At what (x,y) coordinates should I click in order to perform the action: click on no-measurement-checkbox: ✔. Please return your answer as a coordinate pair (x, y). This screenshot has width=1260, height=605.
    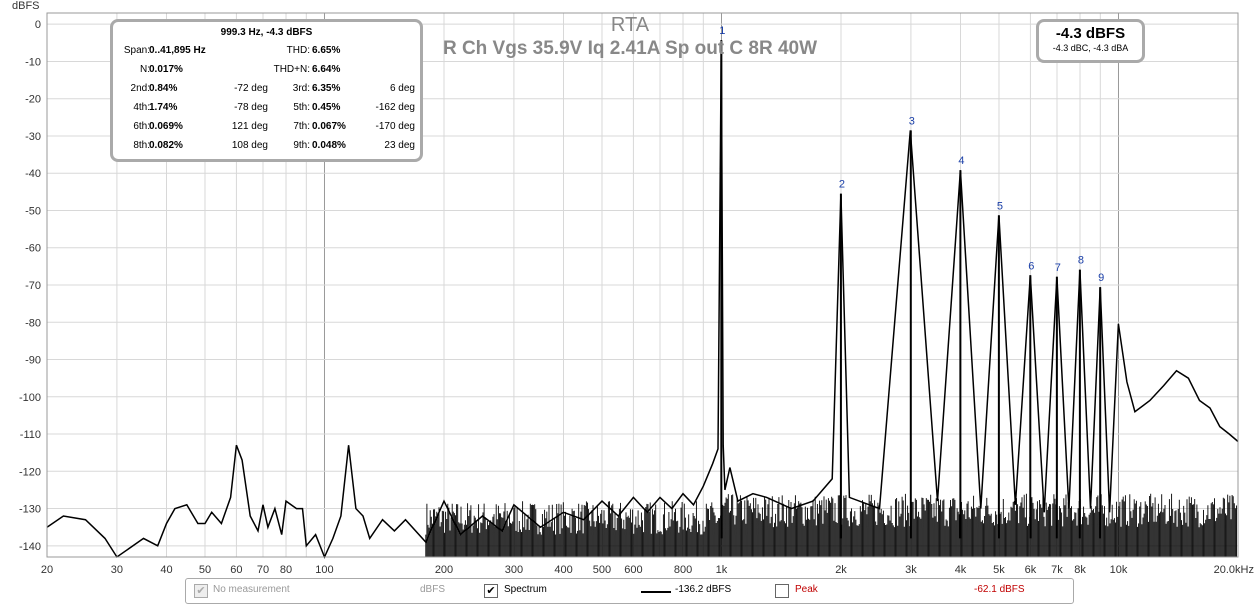
    Looking at the image, I should click on (201, 591).